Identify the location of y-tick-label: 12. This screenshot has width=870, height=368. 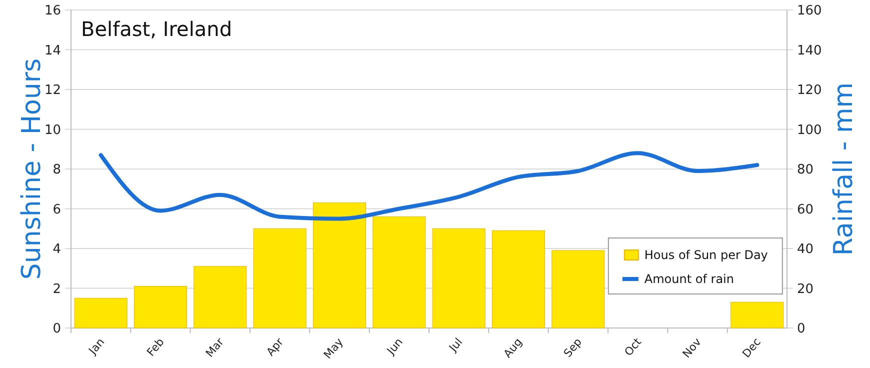
(52, 90).